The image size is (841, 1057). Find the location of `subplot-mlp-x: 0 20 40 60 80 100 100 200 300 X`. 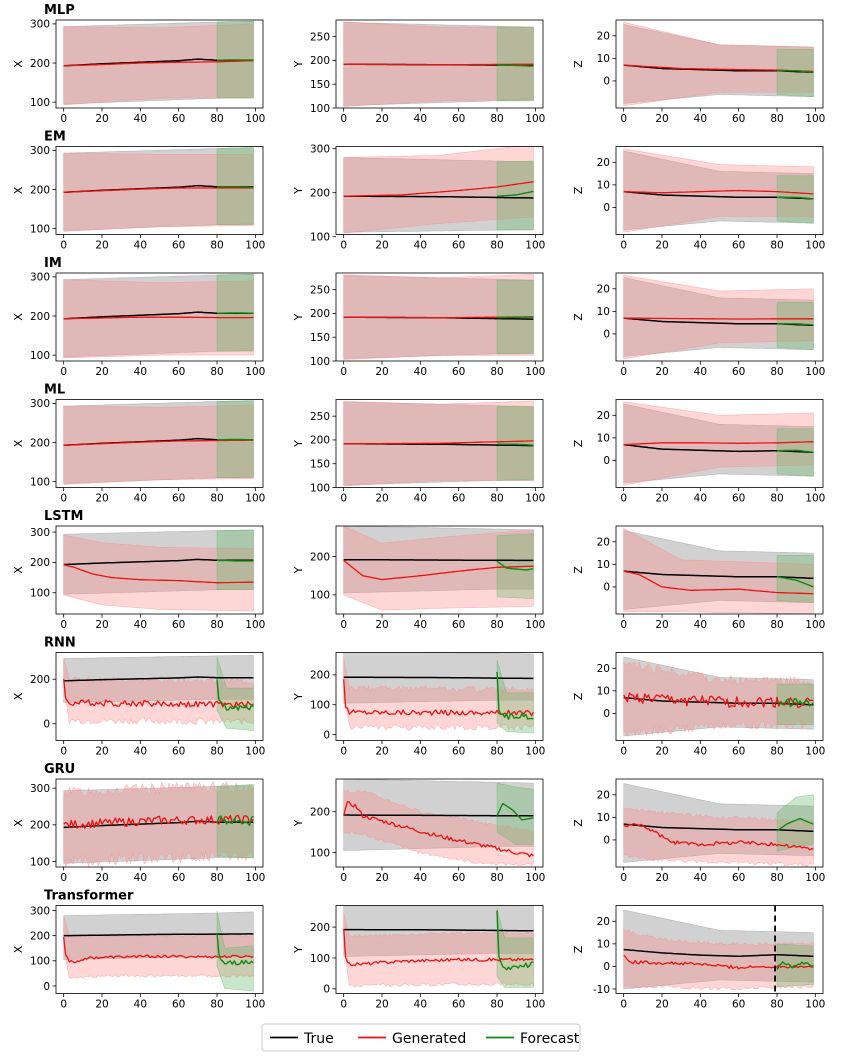

subplot-mlp-x: 0 20 40 60 80 100 100 200 300 X is located at coordinates (138, 72).